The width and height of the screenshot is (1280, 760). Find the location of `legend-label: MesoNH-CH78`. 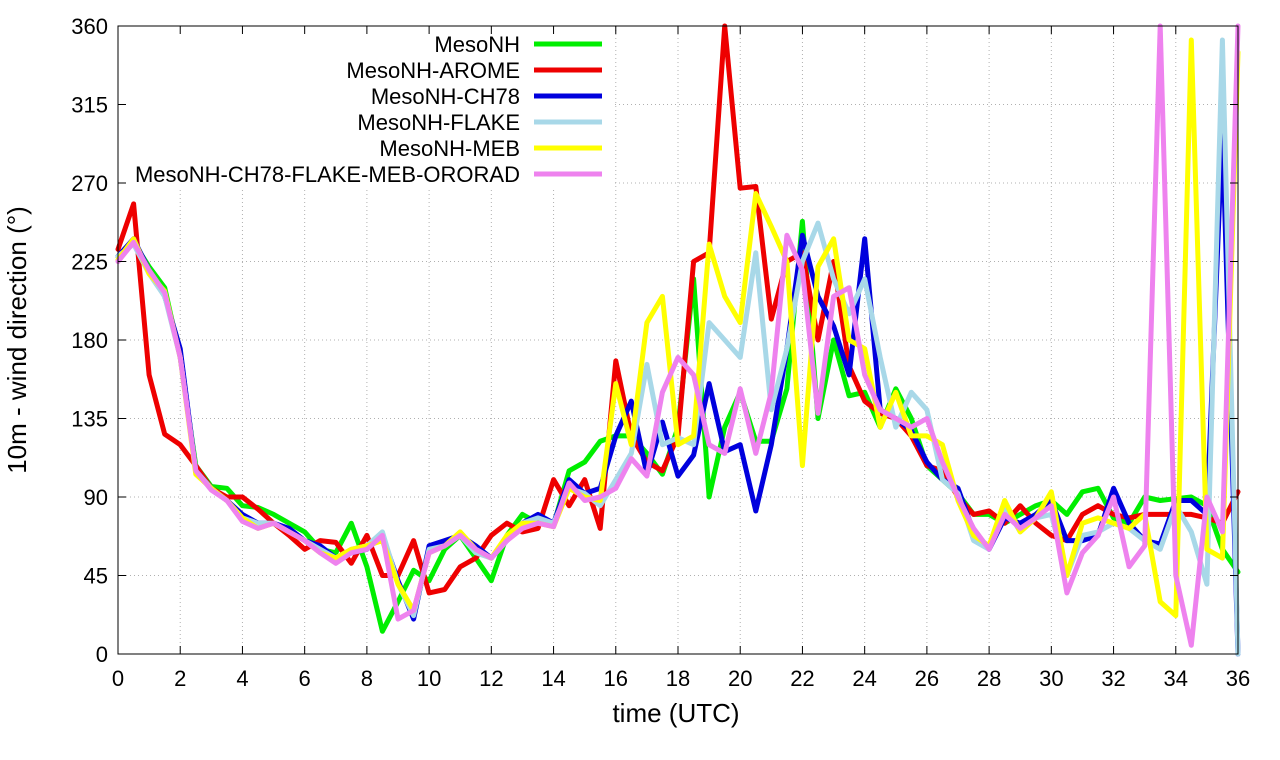

legend-label: MesoNH-CH78 is located at coordinates (445, 96).